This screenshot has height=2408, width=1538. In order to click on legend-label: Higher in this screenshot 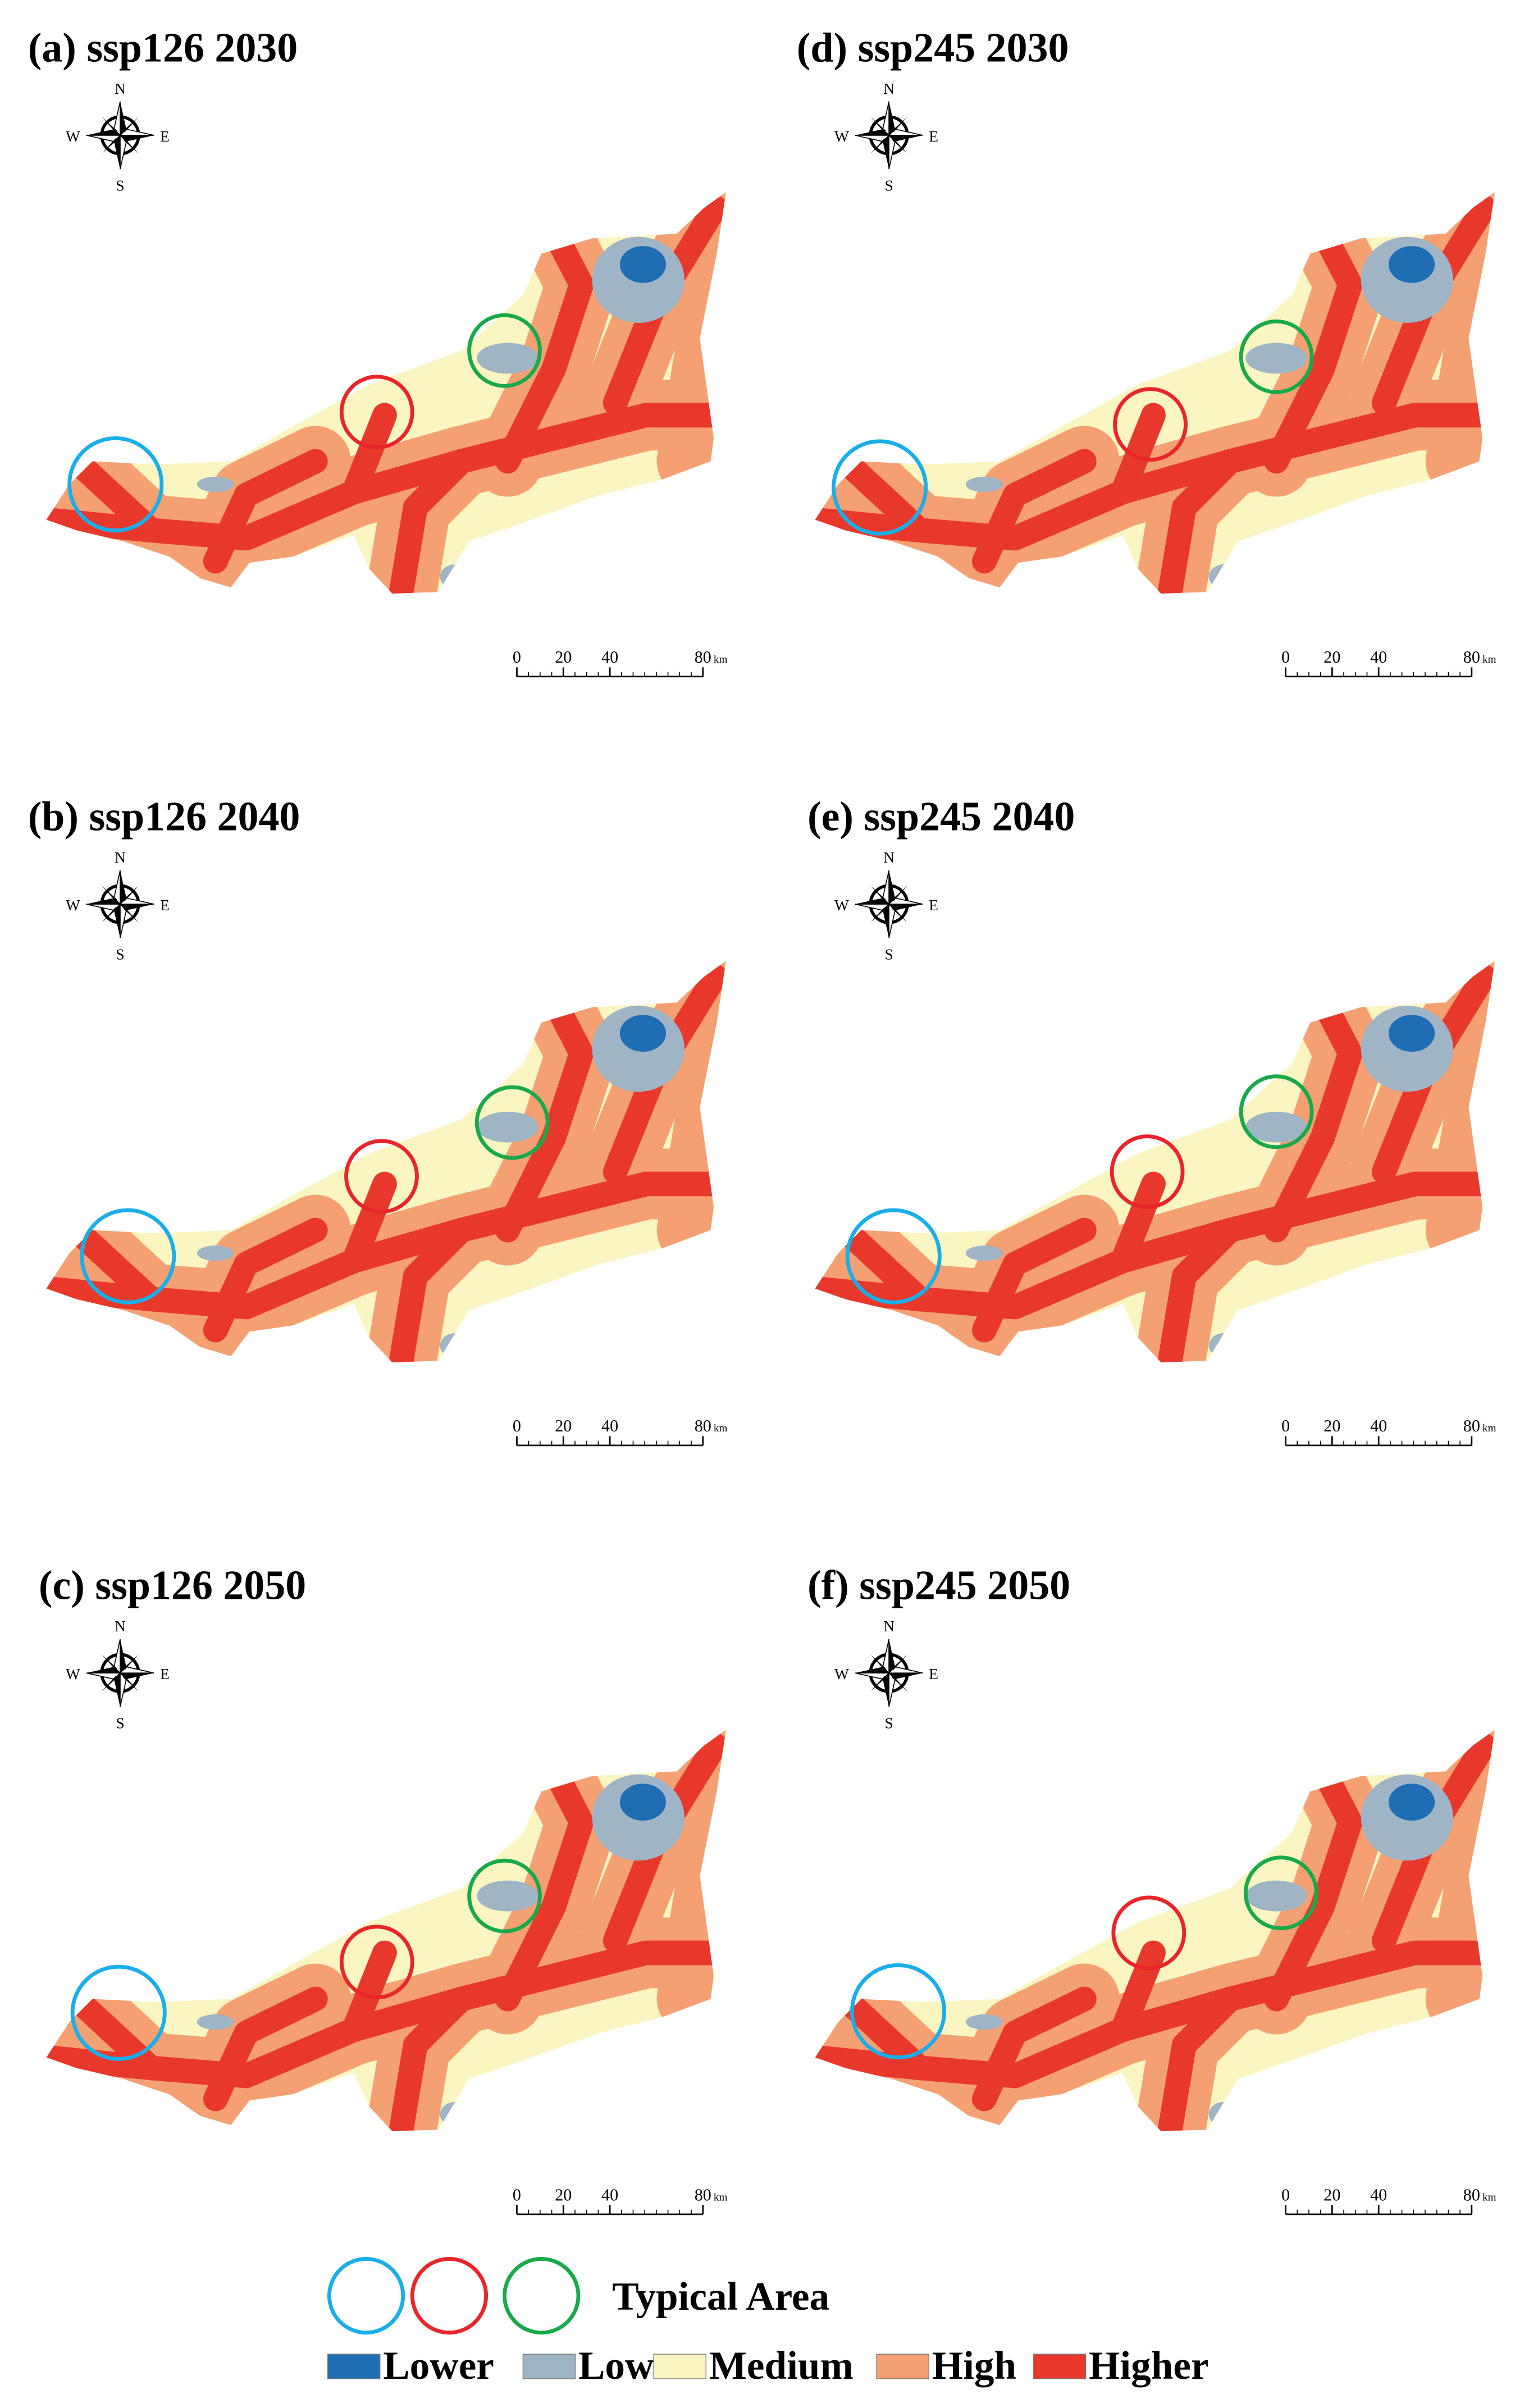, I will do `click(1149, 2366)`.